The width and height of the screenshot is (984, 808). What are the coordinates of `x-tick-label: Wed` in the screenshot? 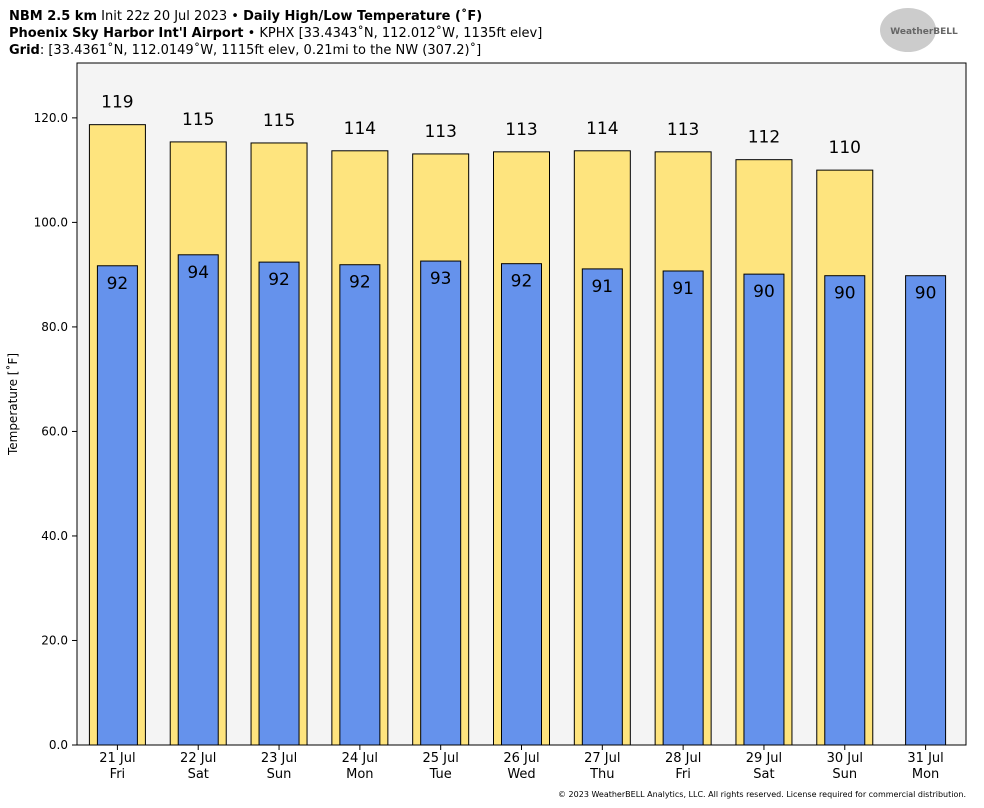 It's located at (521, 774).